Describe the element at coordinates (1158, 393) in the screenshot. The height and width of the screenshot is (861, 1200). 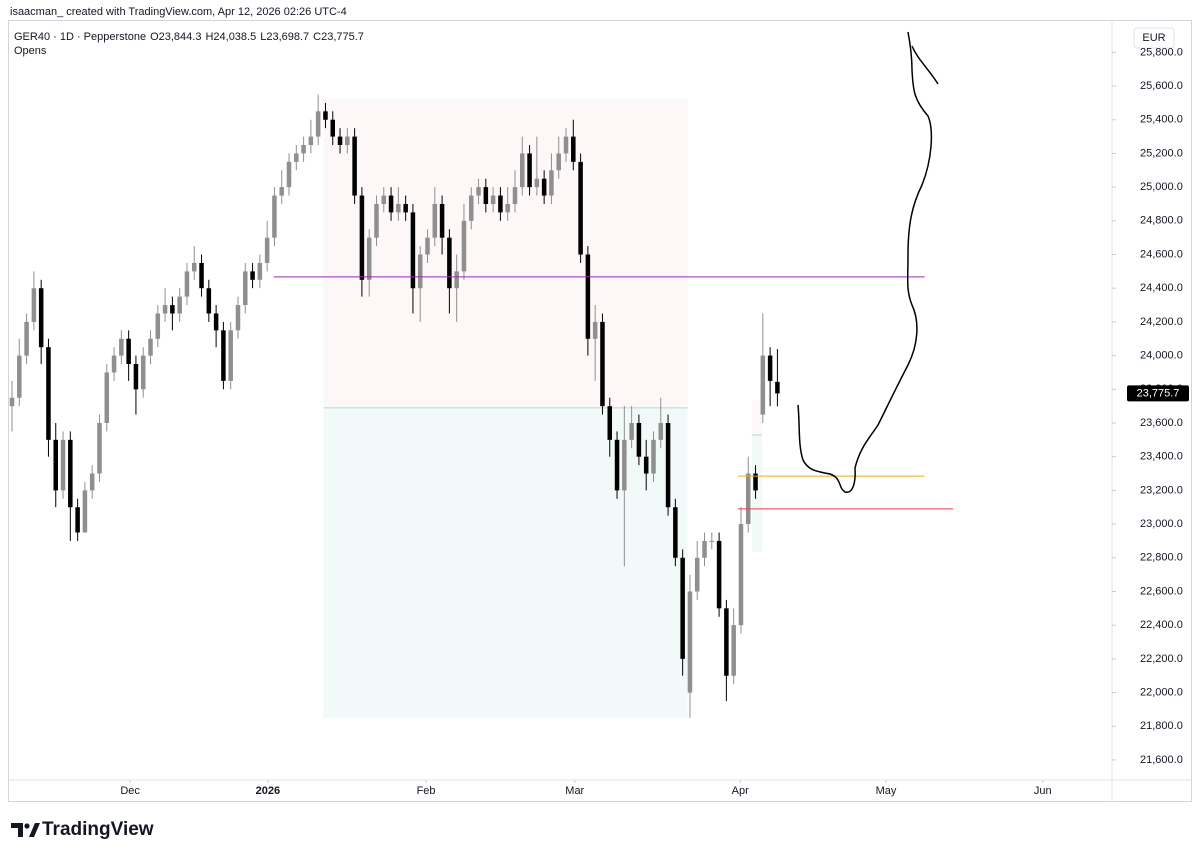
I see `last-price-box` at that location.